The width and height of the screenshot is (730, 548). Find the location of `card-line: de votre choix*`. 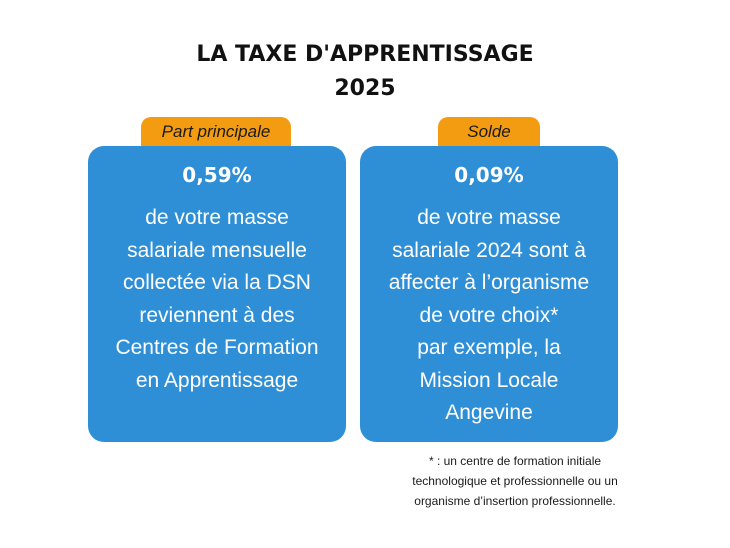

card-line: de votre choix* is located at coordinates (489, 315).